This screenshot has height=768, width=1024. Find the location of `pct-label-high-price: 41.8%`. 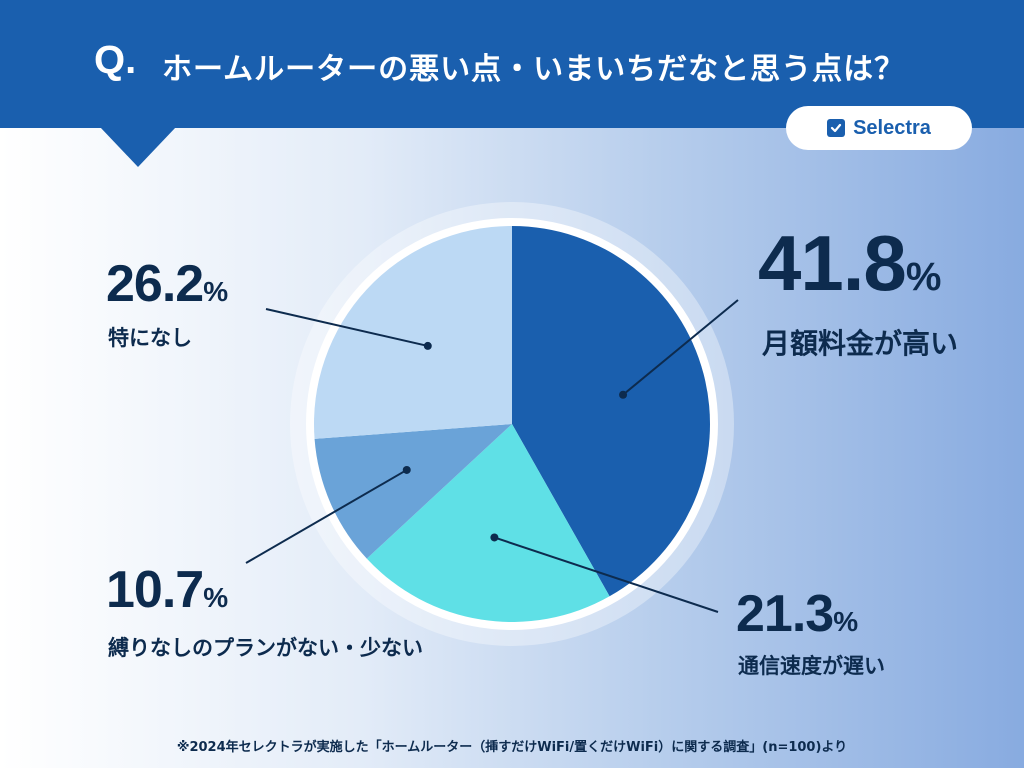

pct-label-high-price: 41.8% is located at coordinates (849, 263).